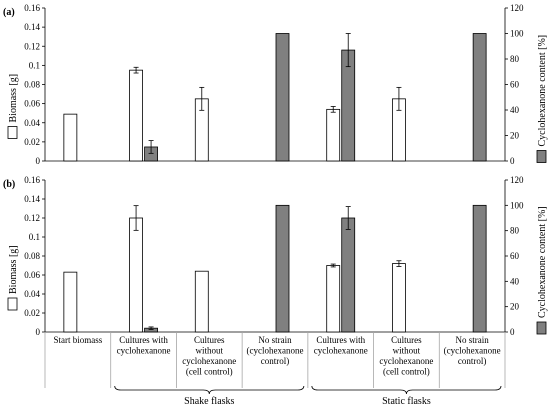 This screenshot has height=408, width=550. I want to click on panel-label: (b), so click(9, 184).